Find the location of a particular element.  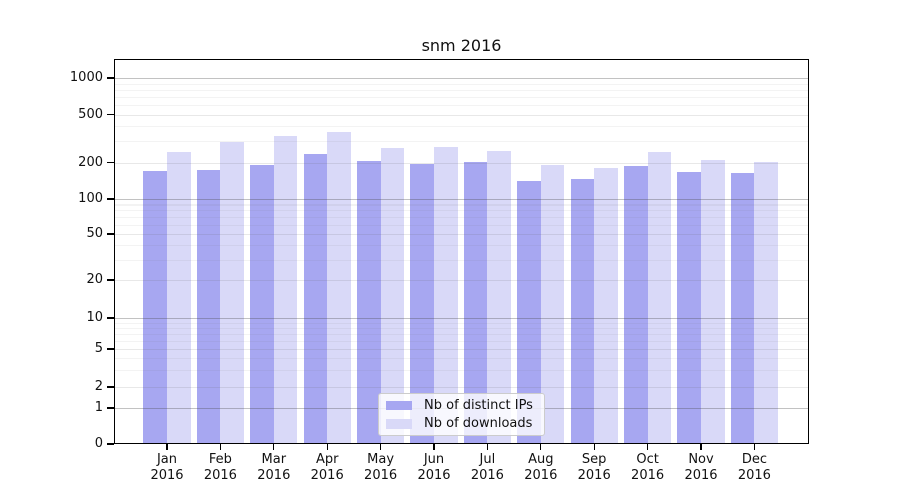

y-tick-label: 2 is located at coordinates (98, 386).